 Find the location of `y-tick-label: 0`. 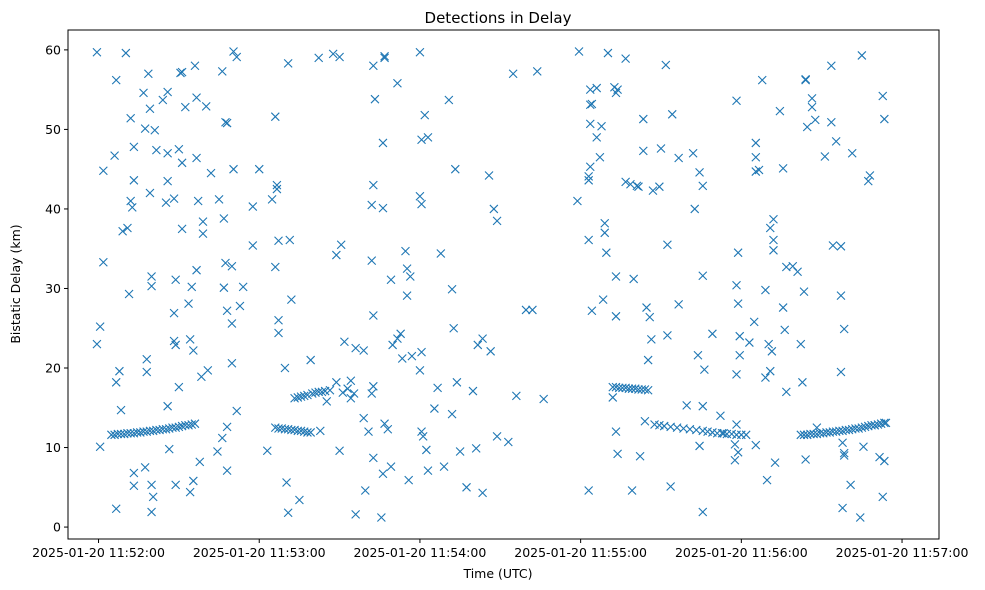

y-tick-label: 0 is located at coordinates (57, 527).